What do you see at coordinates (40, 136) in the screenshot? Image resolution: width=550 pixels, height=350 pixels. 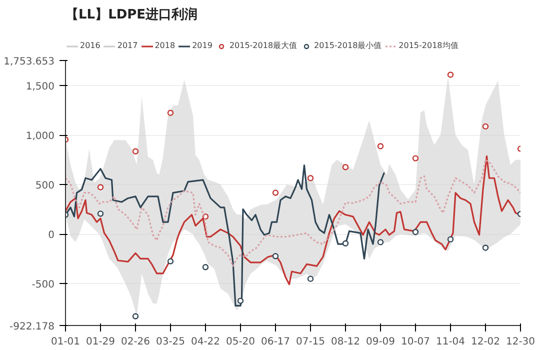 I see `y-tick-label: 1,000` at bounding box center [40, 136].